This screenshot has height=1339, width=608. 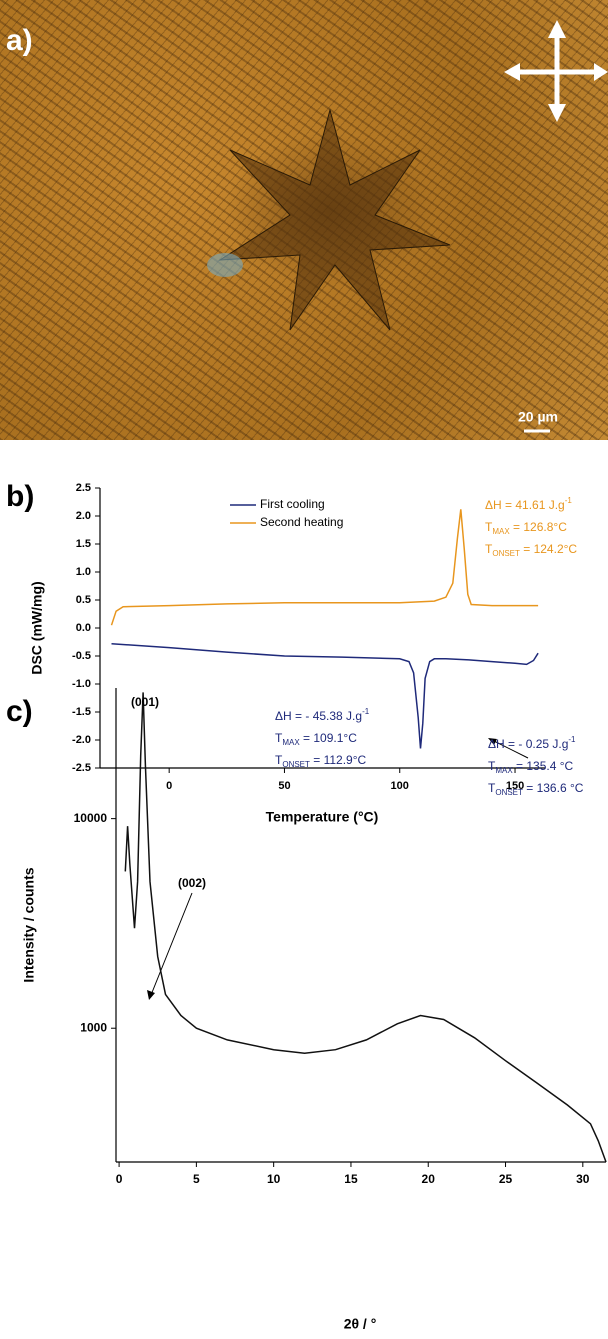 I want to click on y-tick-label: -0.5, so click(x=81, y=656).